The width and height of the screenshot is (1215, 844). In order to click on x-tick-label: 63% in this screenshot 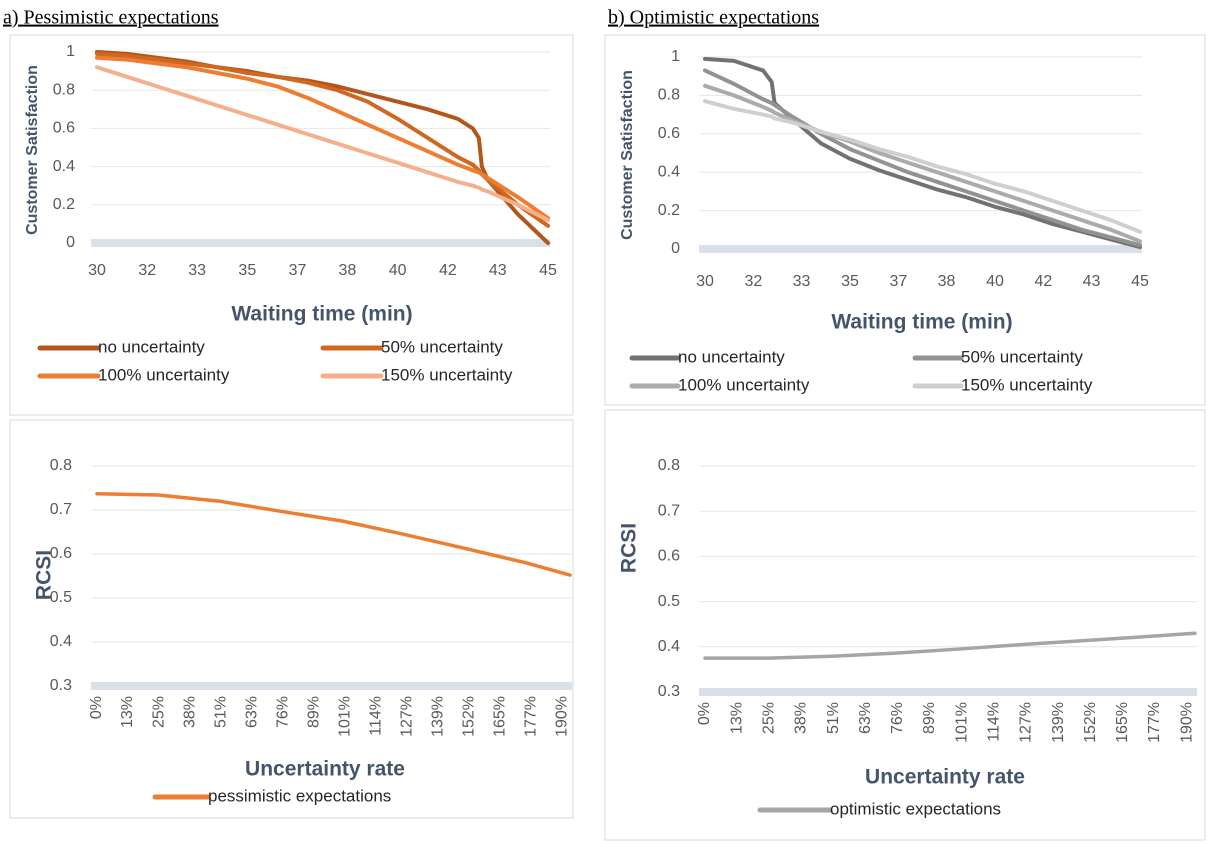, I will do `click(865, 718)`.